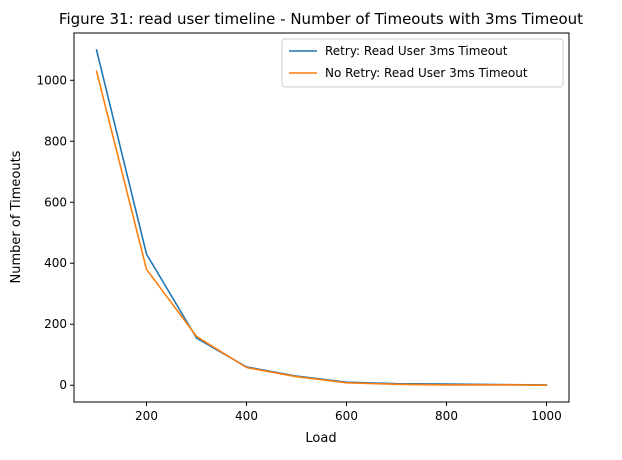  Describe the element at coordinates (55, 141) in the screenshot. I see `y-tick-label: 800` at that location.